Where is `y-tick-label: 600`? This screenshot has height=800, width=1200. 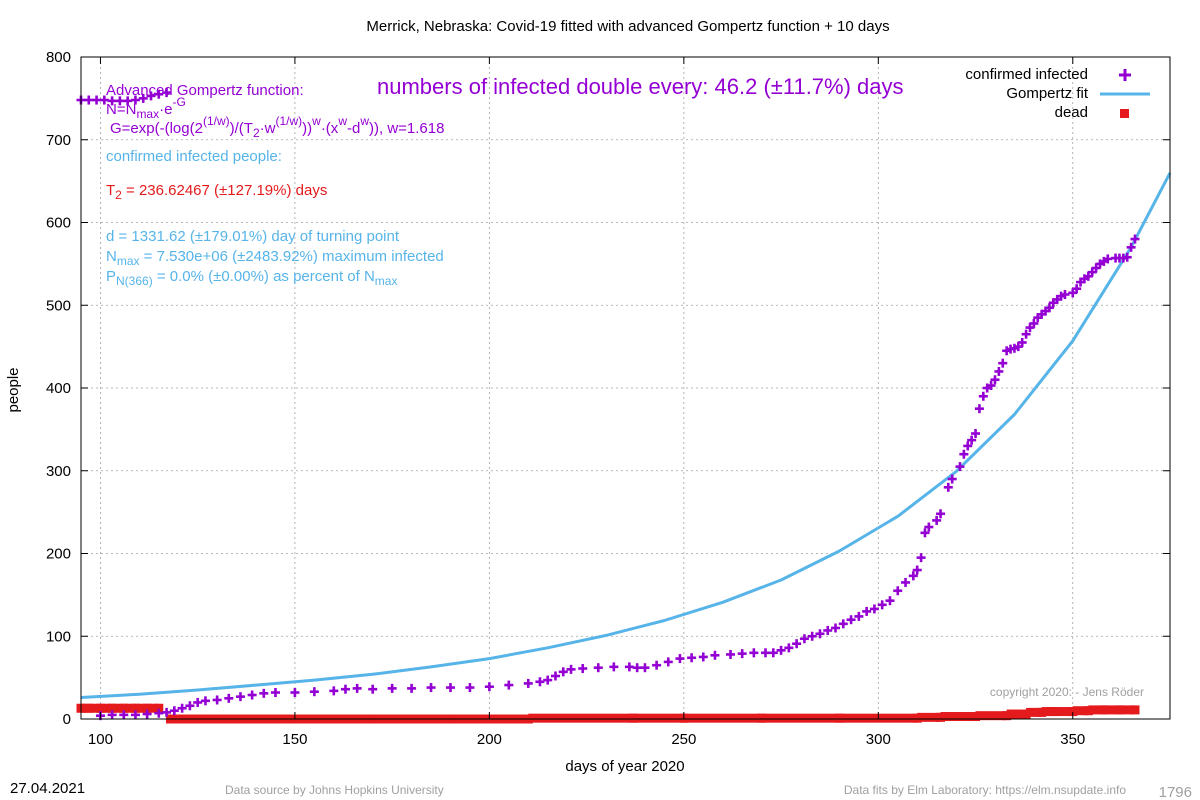
y-tick-label: 600 is located at coordinates (58, 223).